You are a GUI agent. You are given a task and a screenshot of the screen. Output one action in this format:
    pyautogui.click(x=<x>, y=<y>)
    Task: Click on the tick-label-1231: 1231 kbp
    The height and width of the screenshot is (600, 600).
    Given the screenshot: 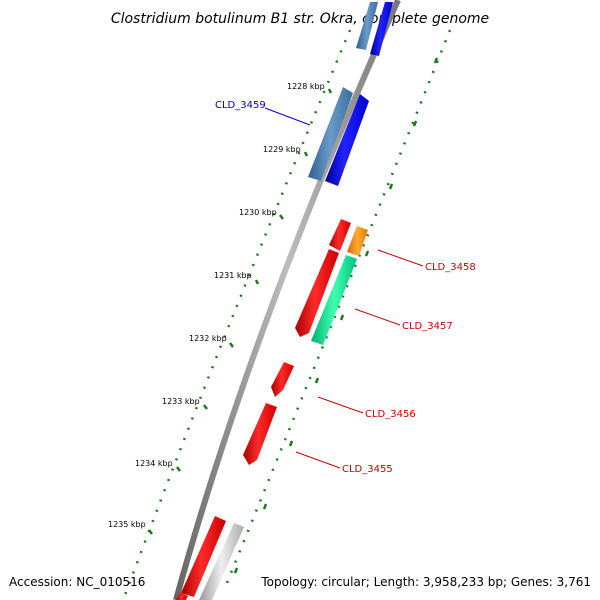 What is the action you would take?
    pyautogui.click(x=233, y=275)
    